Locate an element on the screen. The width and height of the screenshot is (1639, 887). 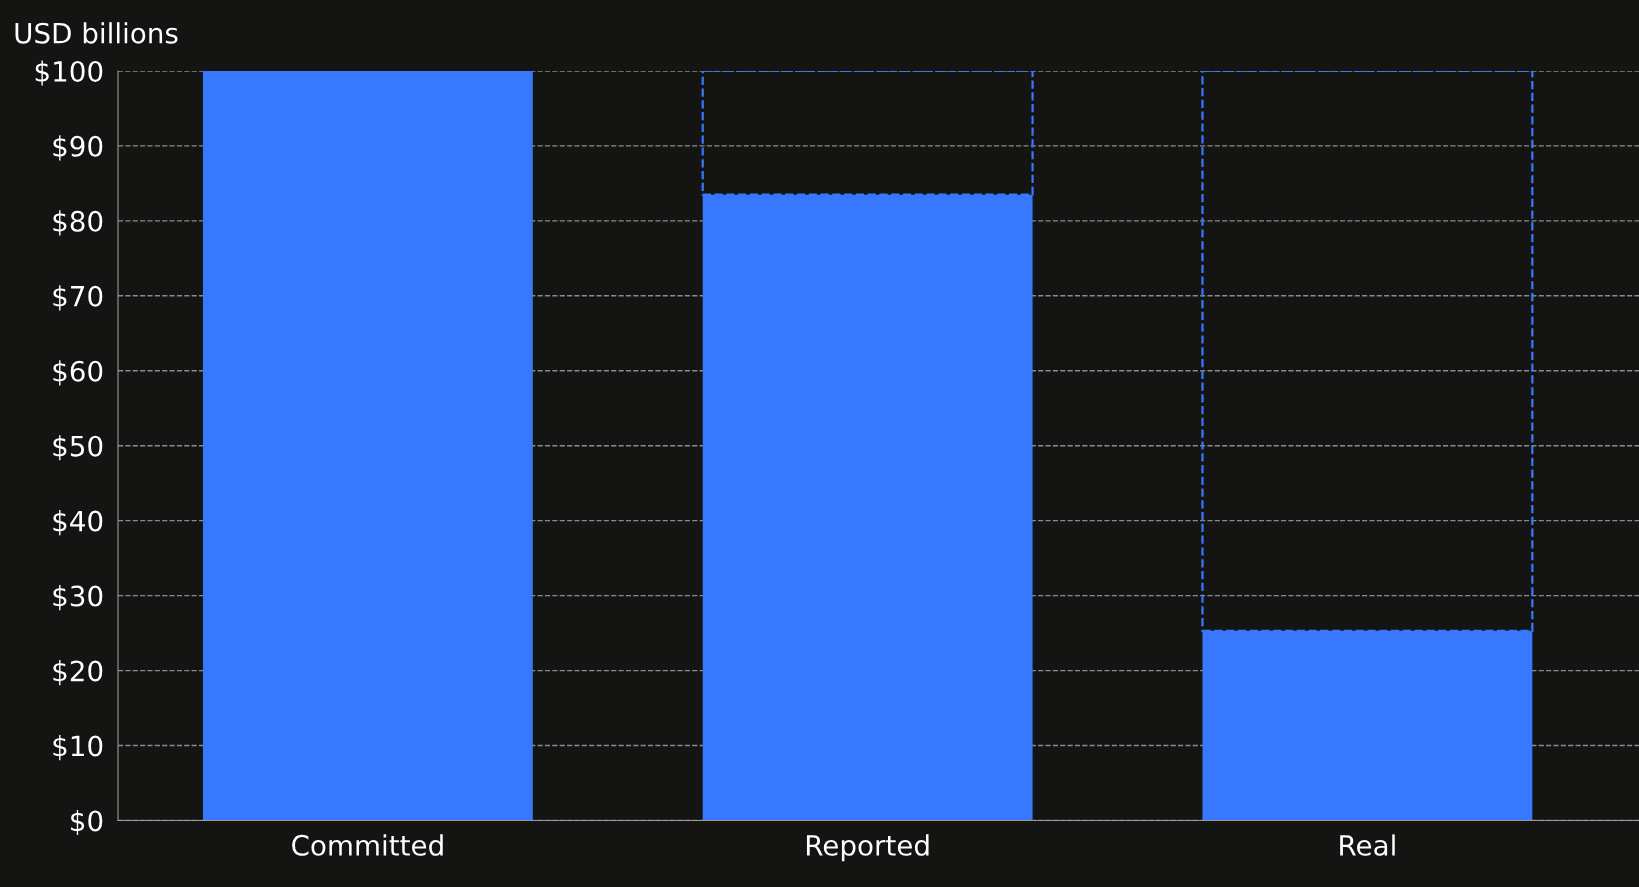
y-tick-label: $10 is located at coordinates (78, 747).